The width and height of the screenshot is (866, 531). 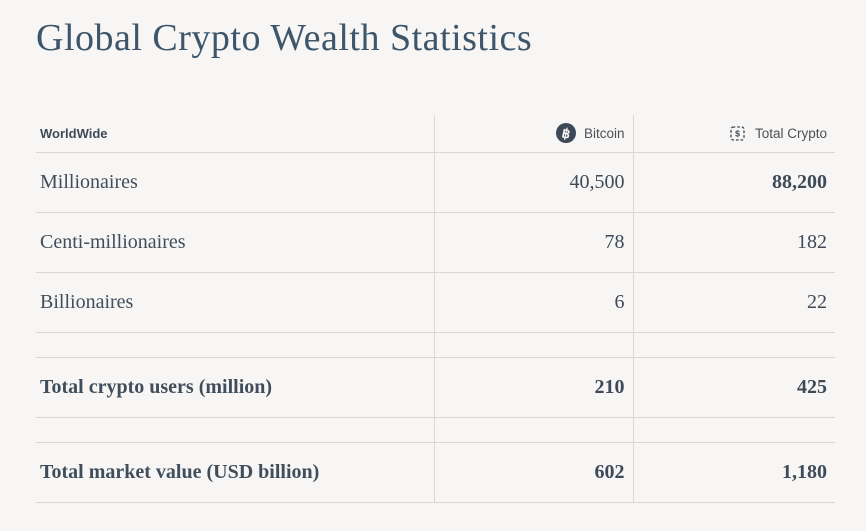 I want to click on worldwide-header: WorldWide, so click(x=235, y=134).